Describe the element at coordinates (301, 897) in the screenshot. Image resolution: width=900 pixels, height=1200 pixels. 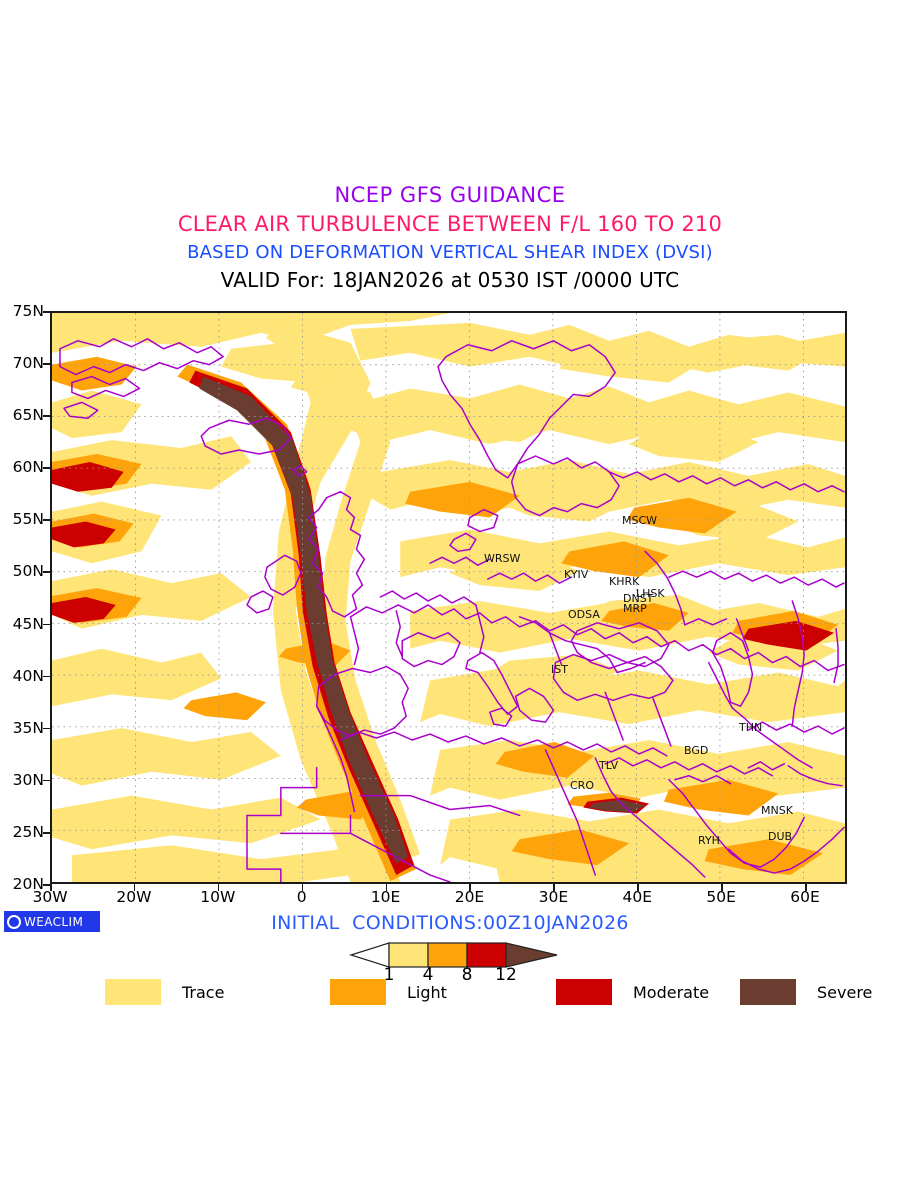
I see `x-axis-tick-label: 0` at that location.